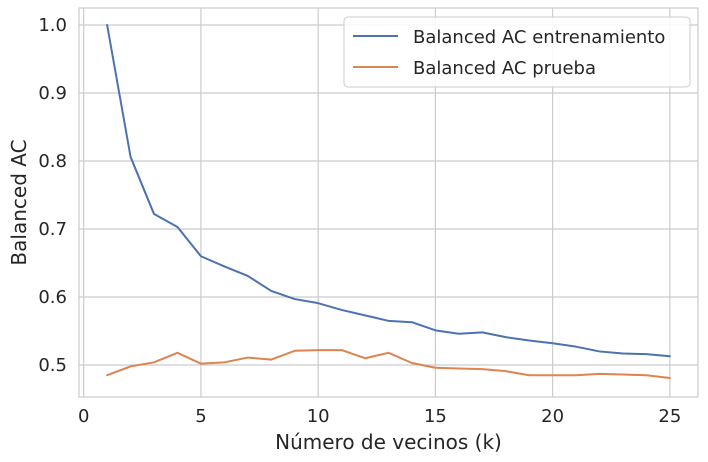 This screenshot has width=708, height=462. I want to click on x-tick-label: 20, so click(552, 416).